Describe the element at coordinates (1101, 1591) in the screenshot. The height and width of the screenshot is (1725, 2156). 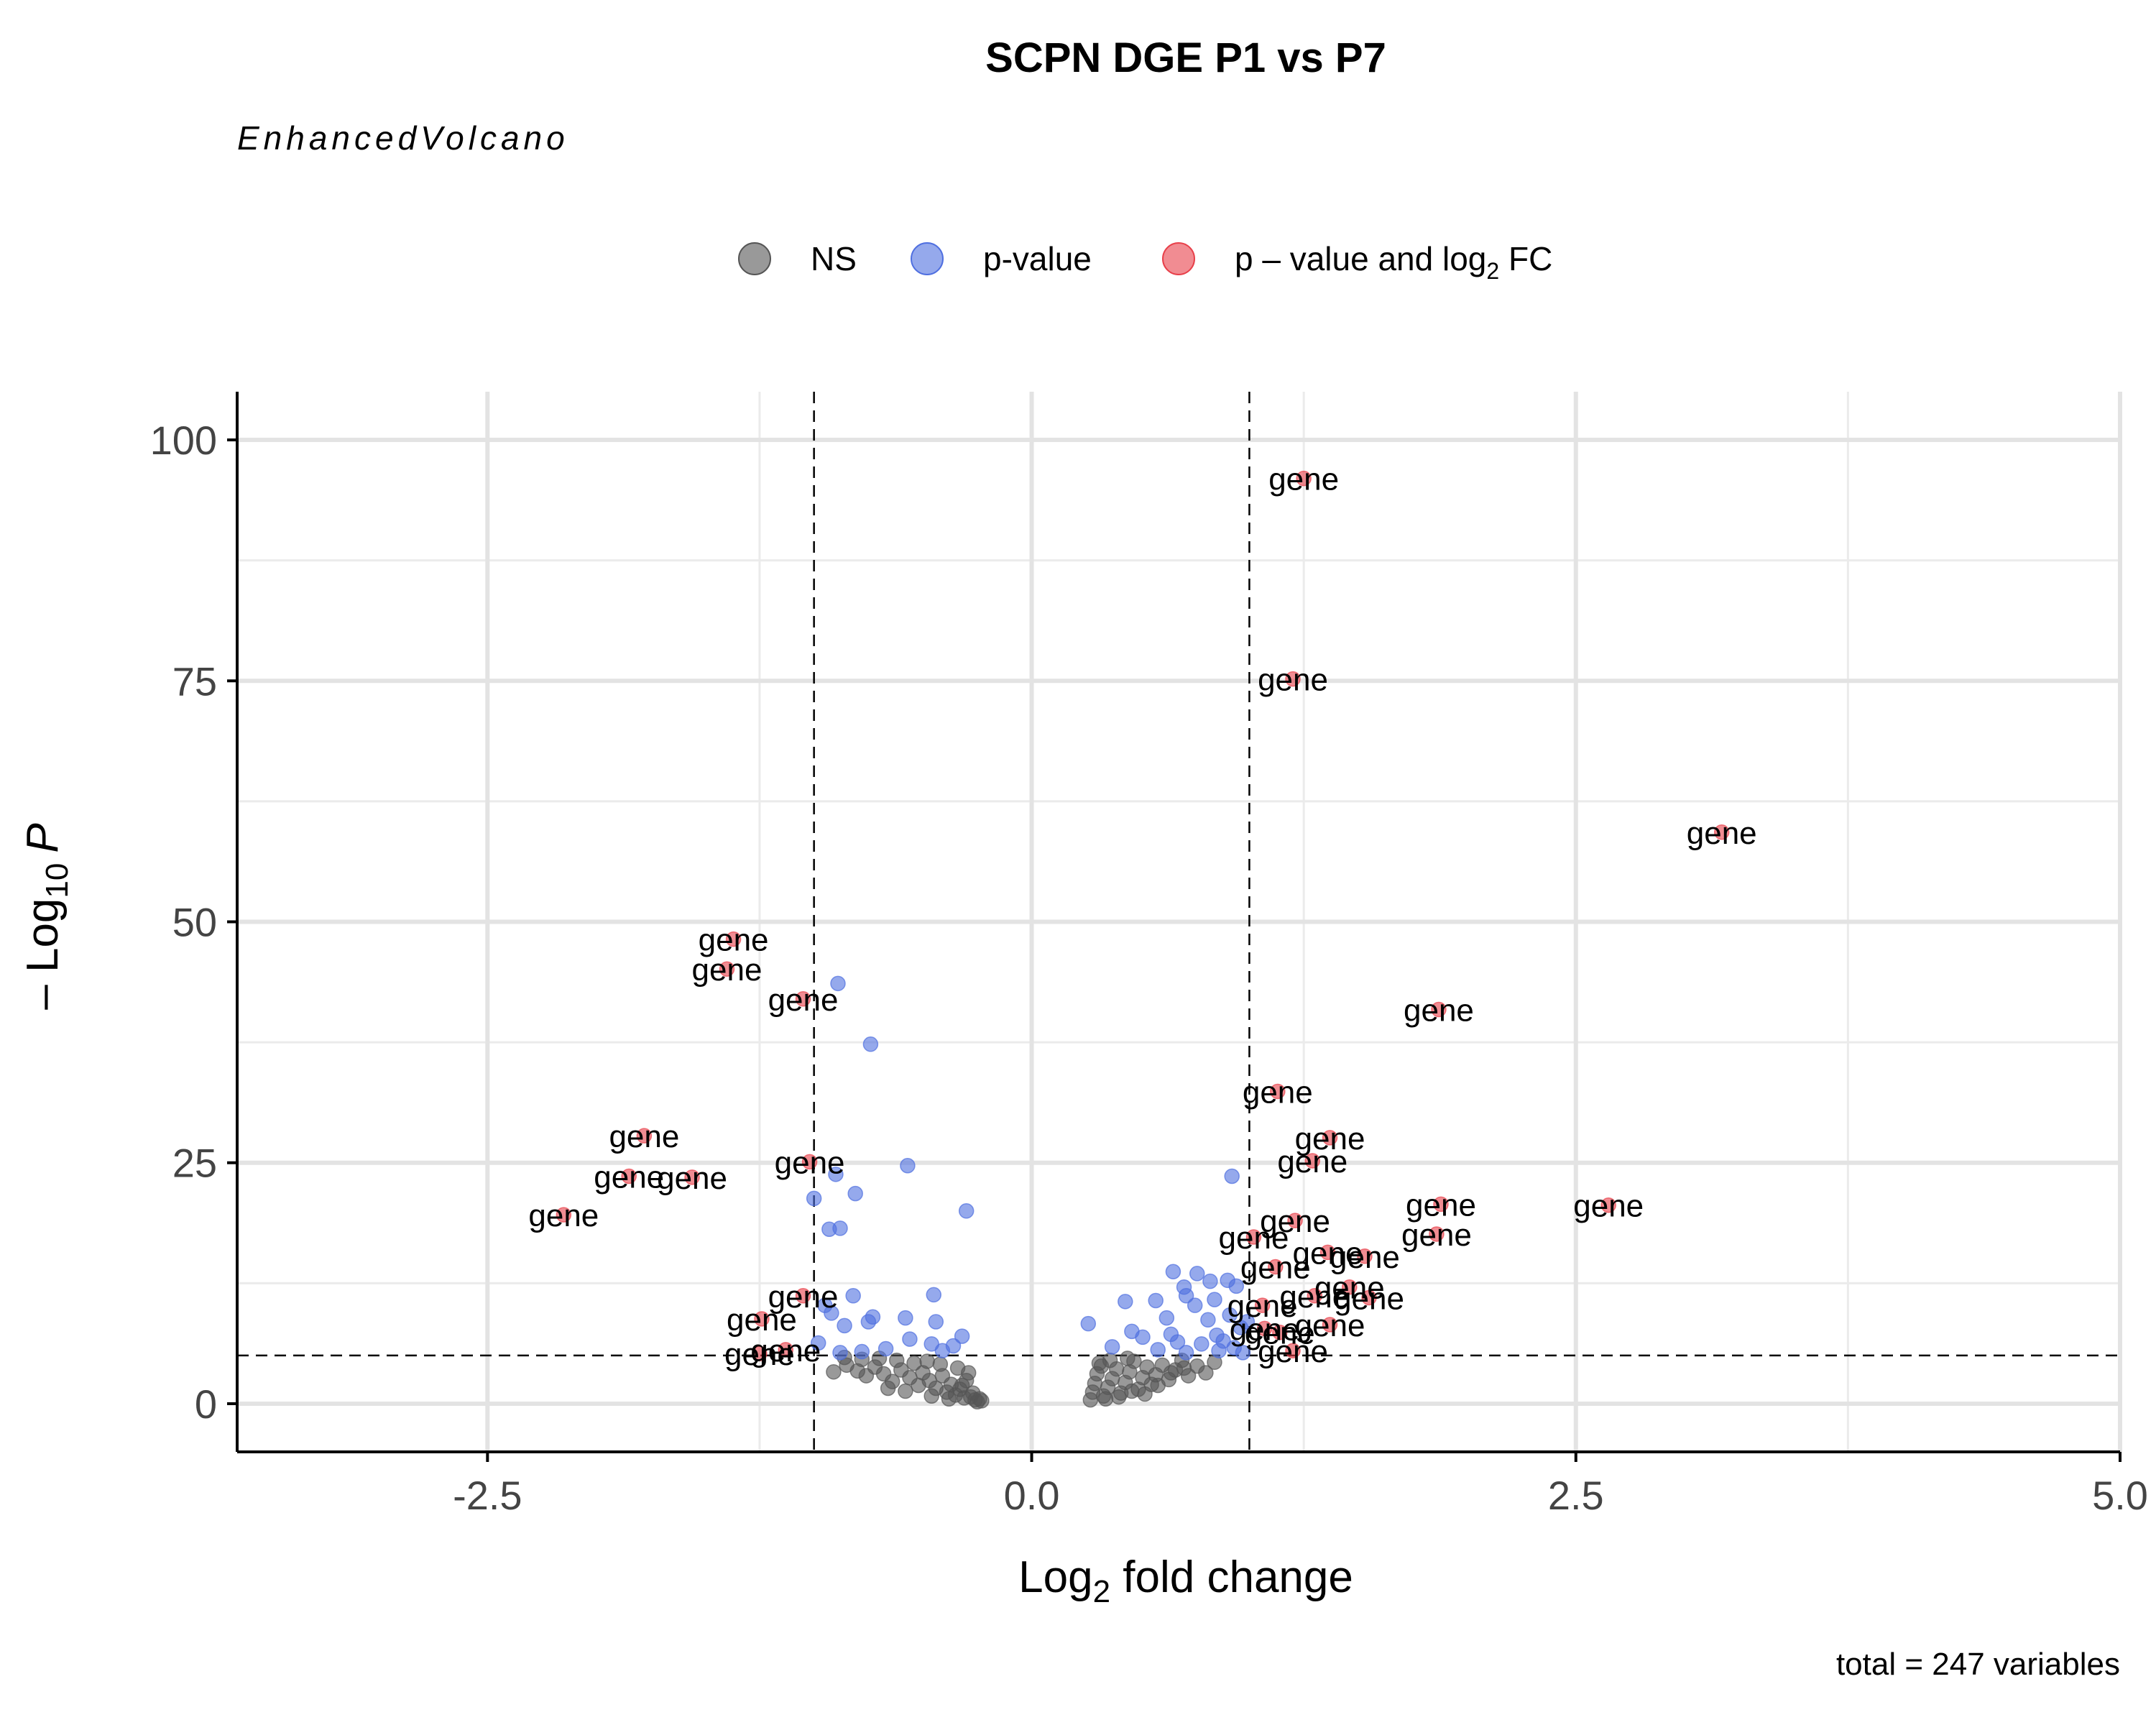
I see `x-axis-title-sub: 2` at that location.